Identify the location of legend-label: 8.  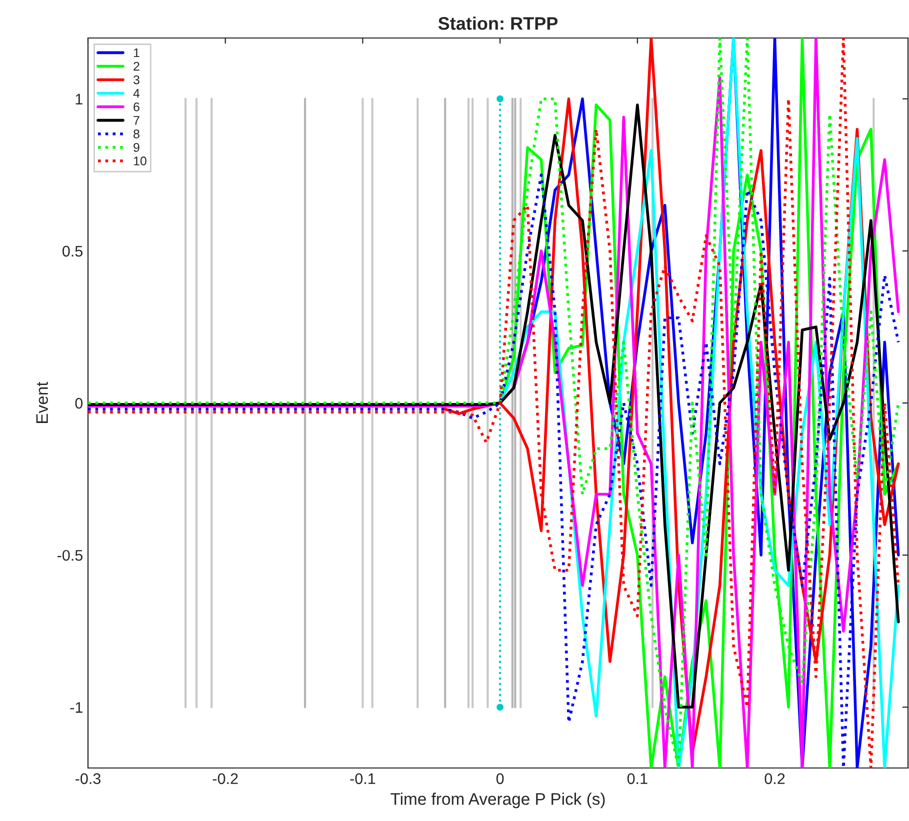
(137, 133).